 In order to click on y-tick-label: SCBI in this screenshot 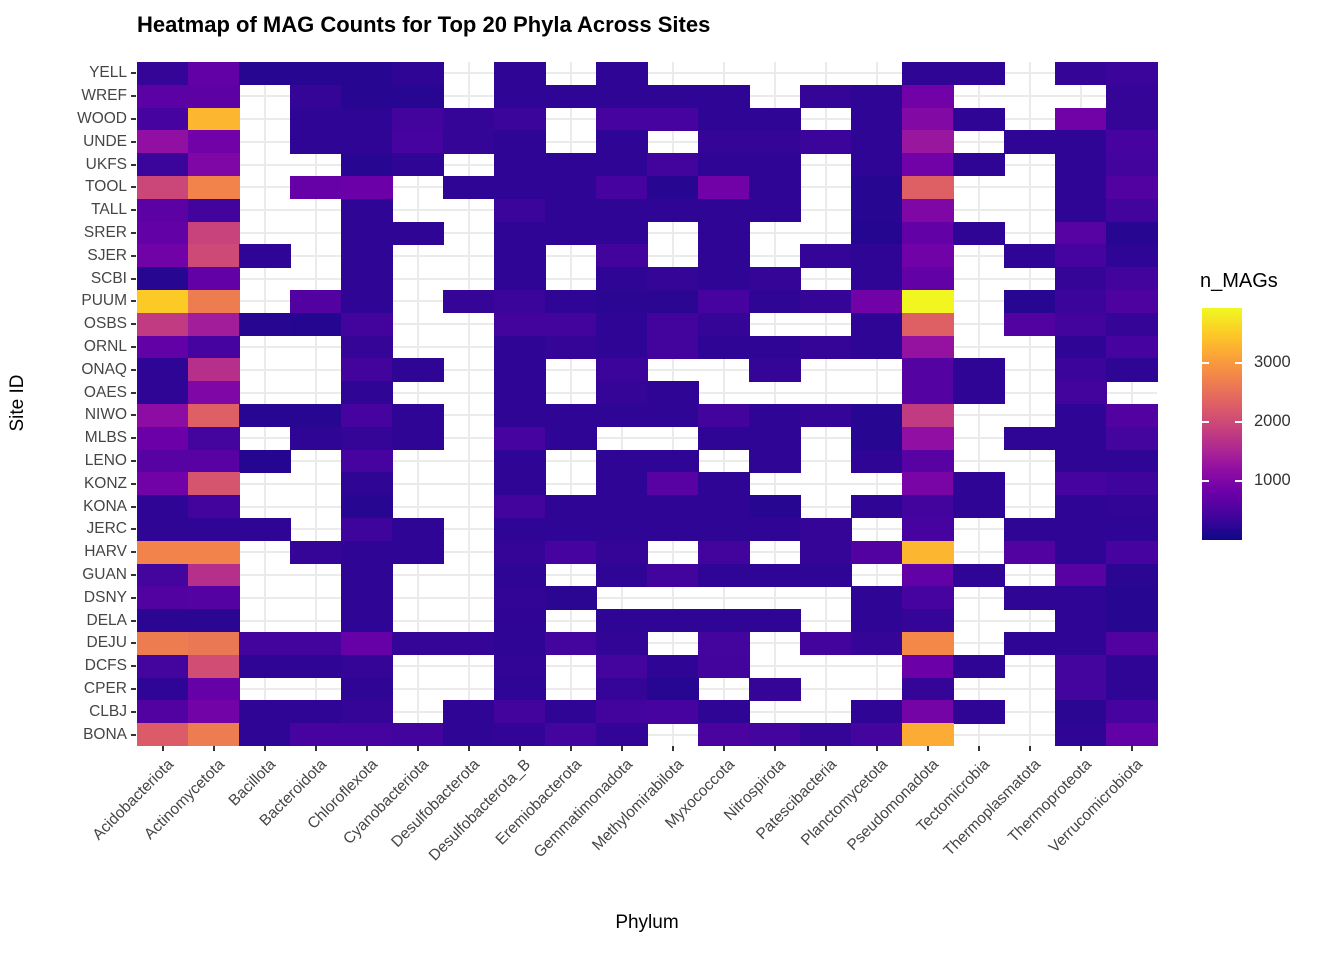, I will do `click(108, 278)`.